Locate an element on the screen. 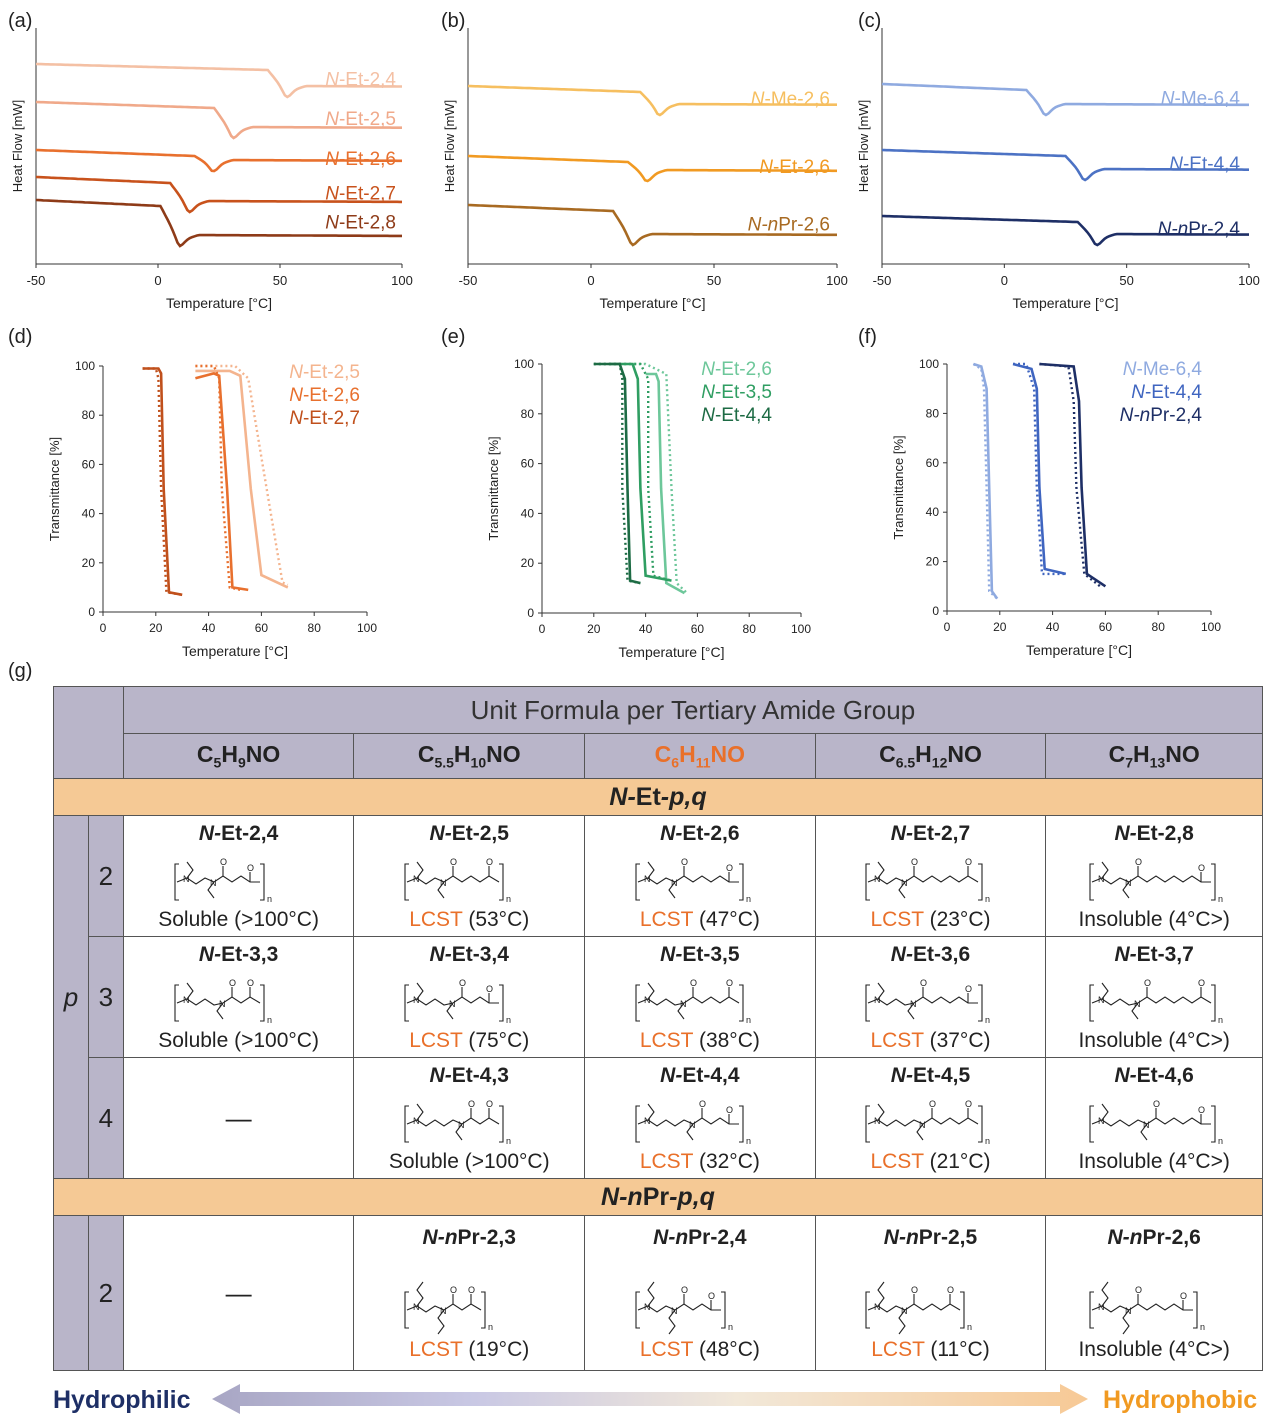  x-tick-label: 50 is located at coordinates (1126, 280).